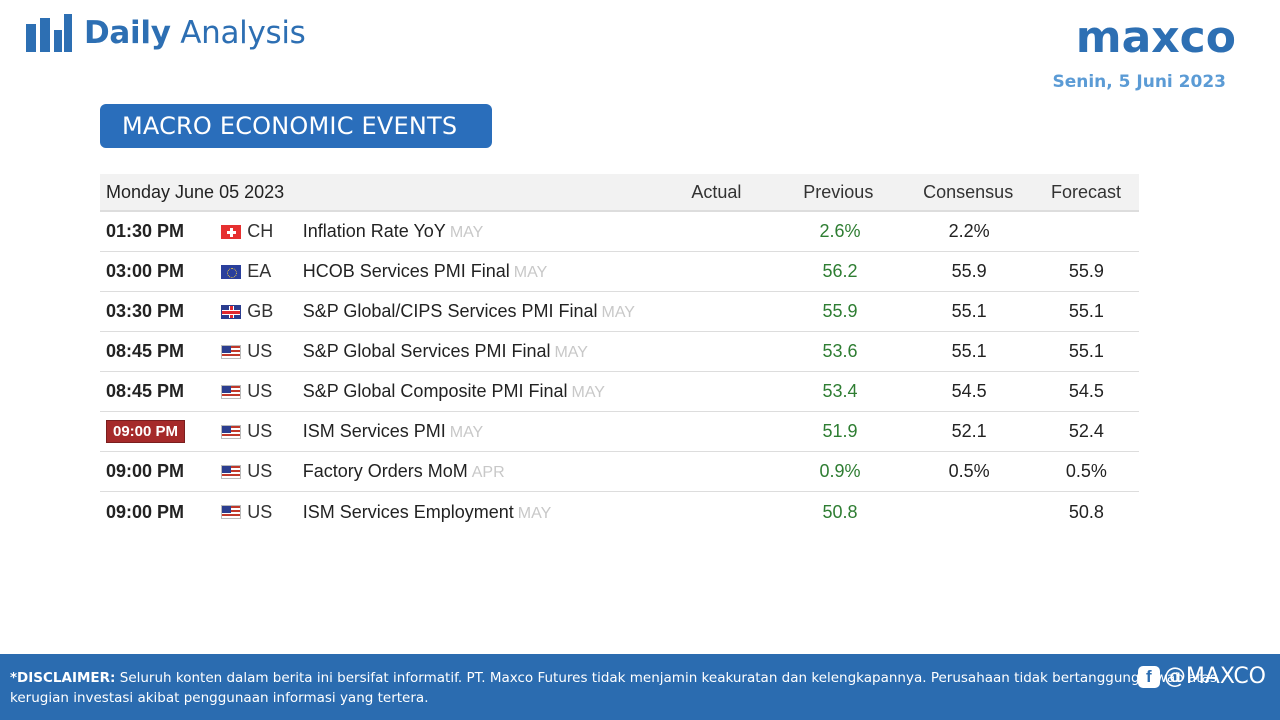  Describe the element at coordinates (1086, 191) in the screenshot. I see `column-forecast: Forecast` at that location.